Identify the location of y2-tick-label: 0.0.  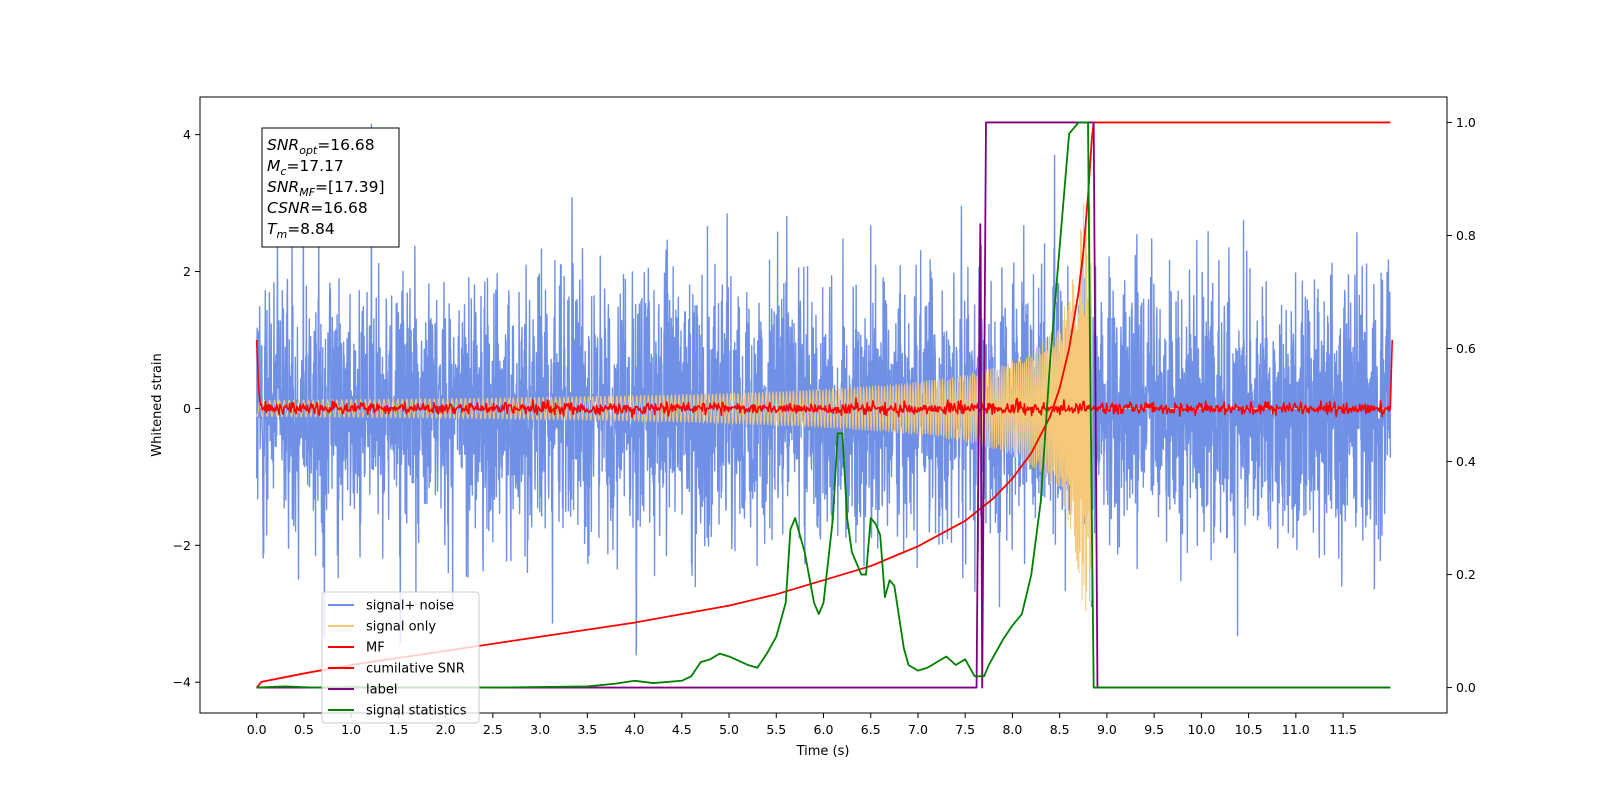
(1466, 687).